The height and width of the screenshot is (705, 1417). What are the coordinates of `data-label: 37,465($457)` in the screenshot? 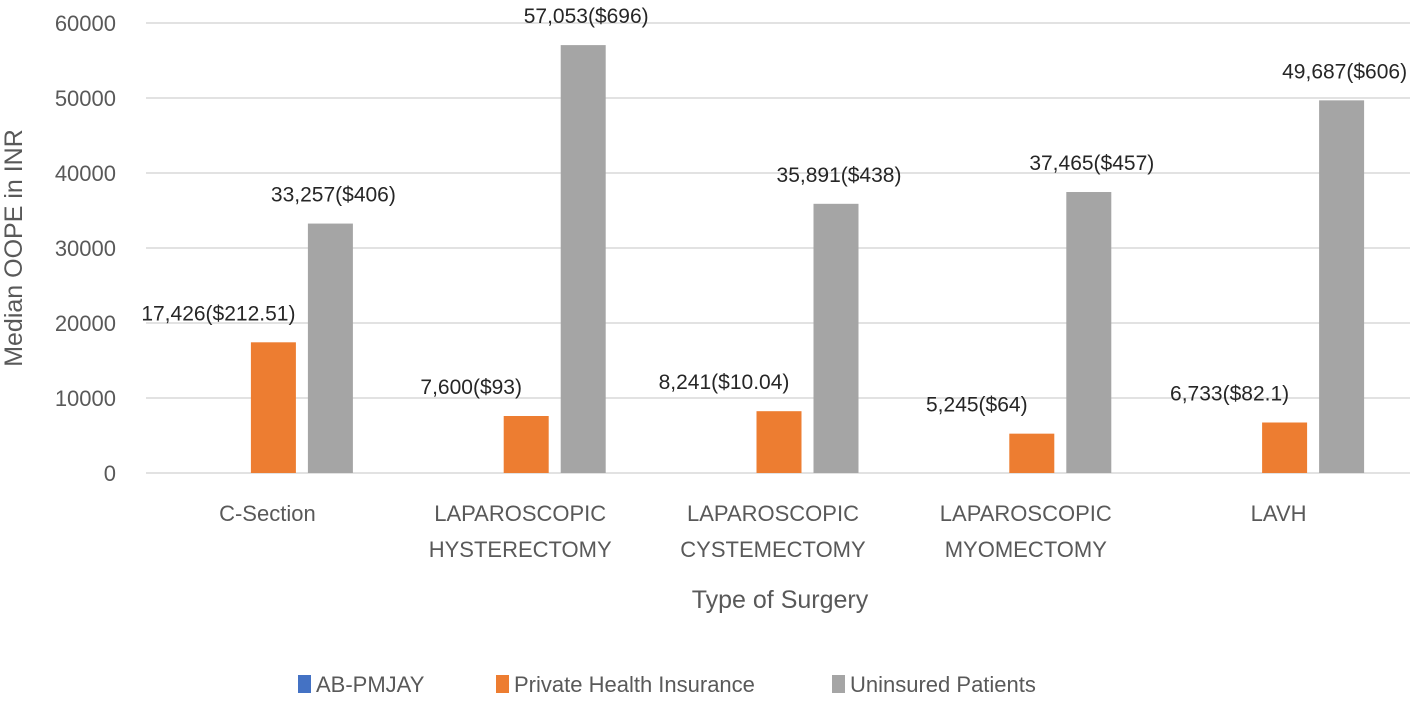 It's located at (1091, 163).